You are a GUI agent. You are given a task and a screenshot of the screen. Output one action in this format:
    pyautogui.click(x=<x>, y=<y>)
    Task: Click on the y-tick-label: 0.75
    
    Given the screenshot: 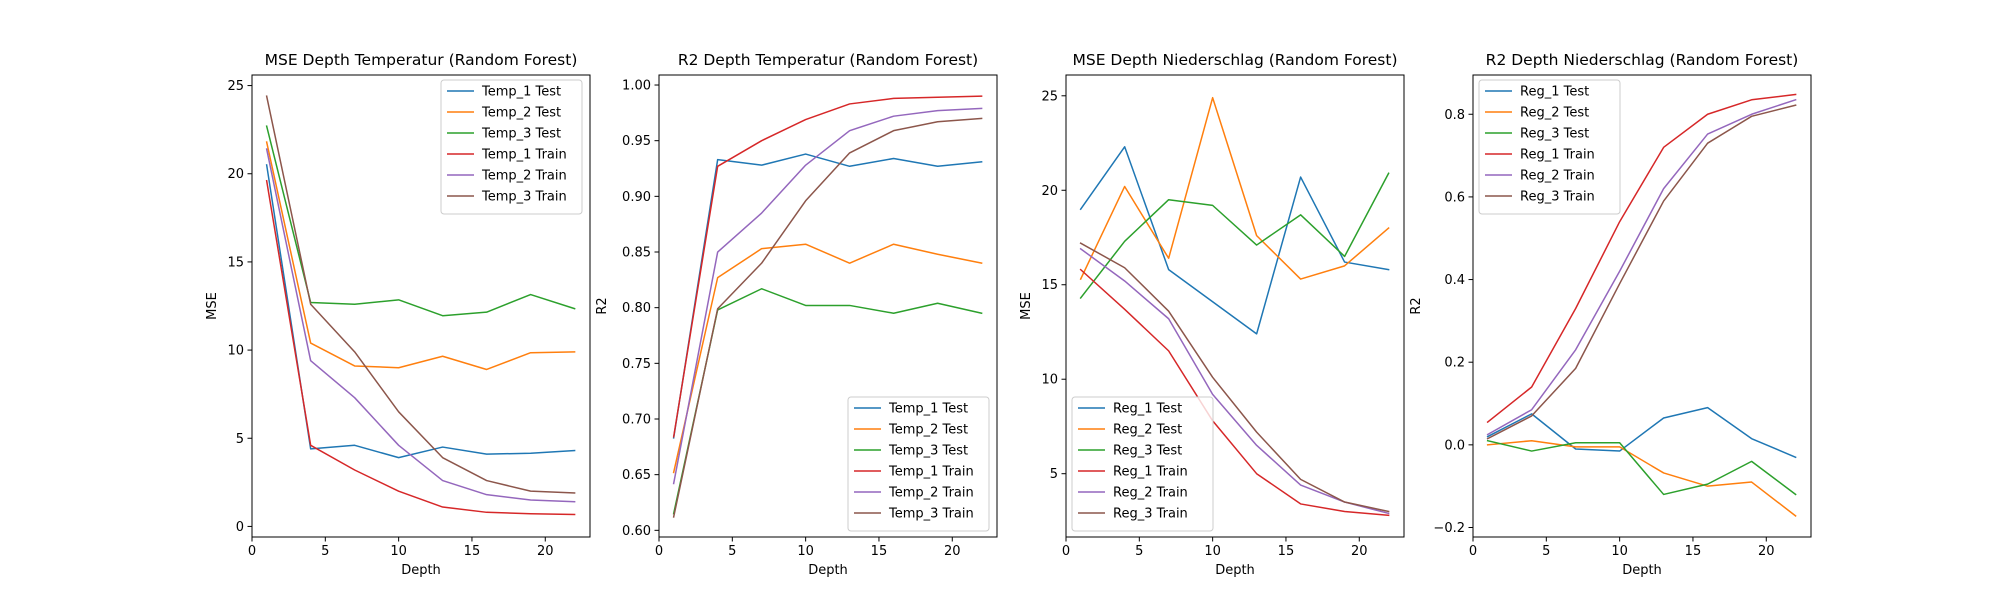 What is the action you would take?
    pyautogui.click(x=636, y=364)
    